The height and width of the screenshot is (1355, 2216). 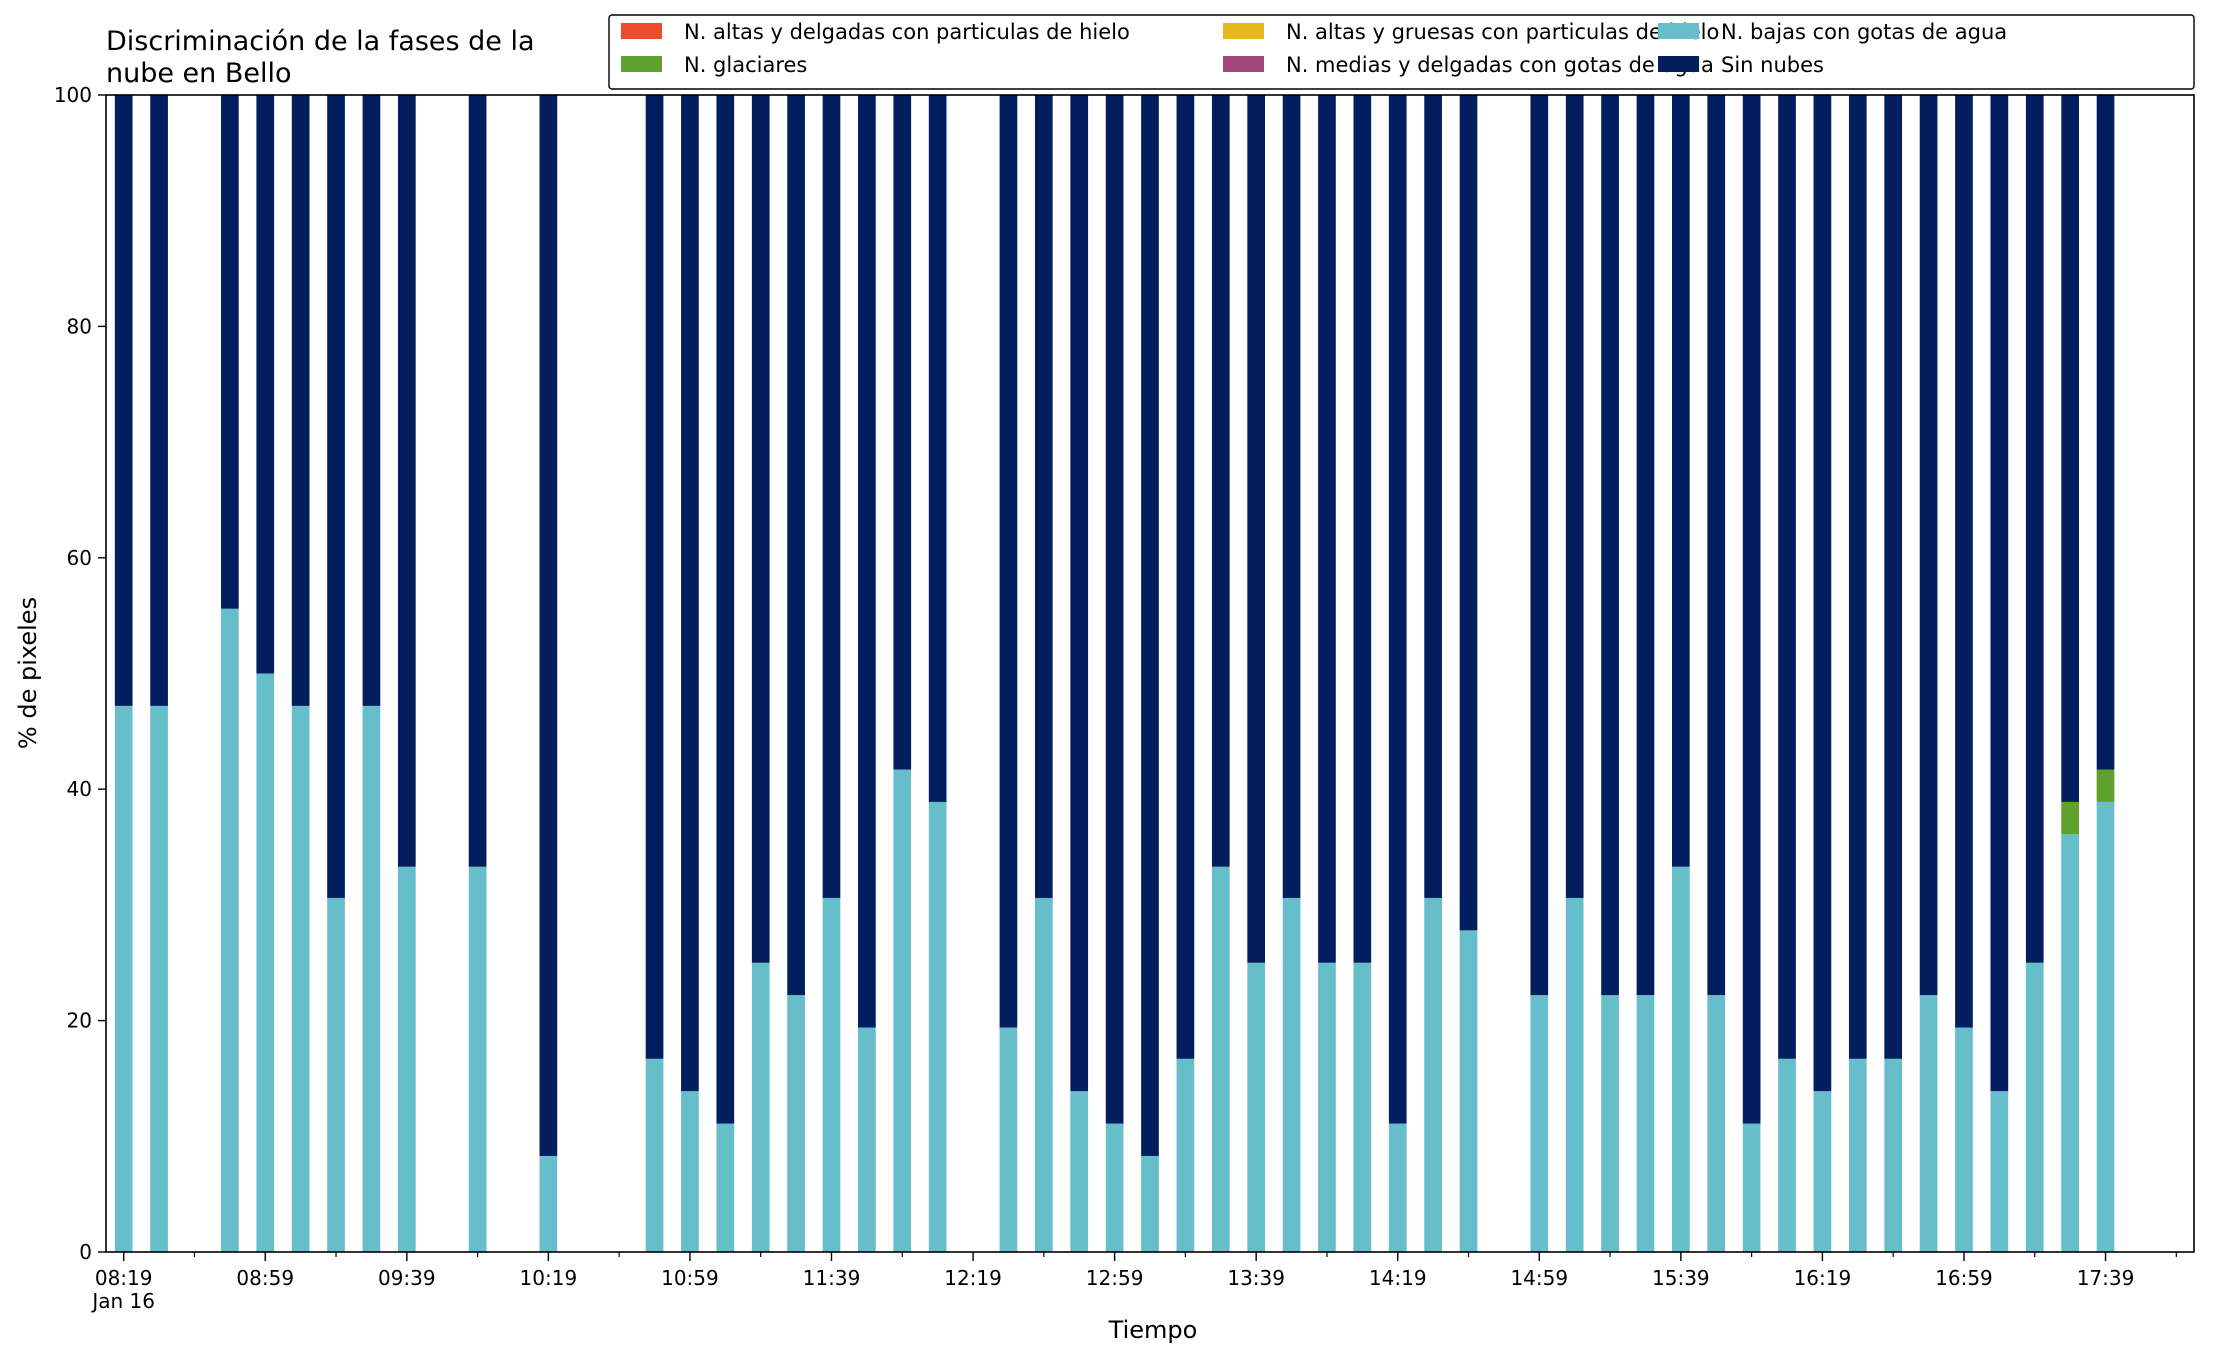 I want to click on x-tick-label-2: 09:39, so click(x=407, y=1278).